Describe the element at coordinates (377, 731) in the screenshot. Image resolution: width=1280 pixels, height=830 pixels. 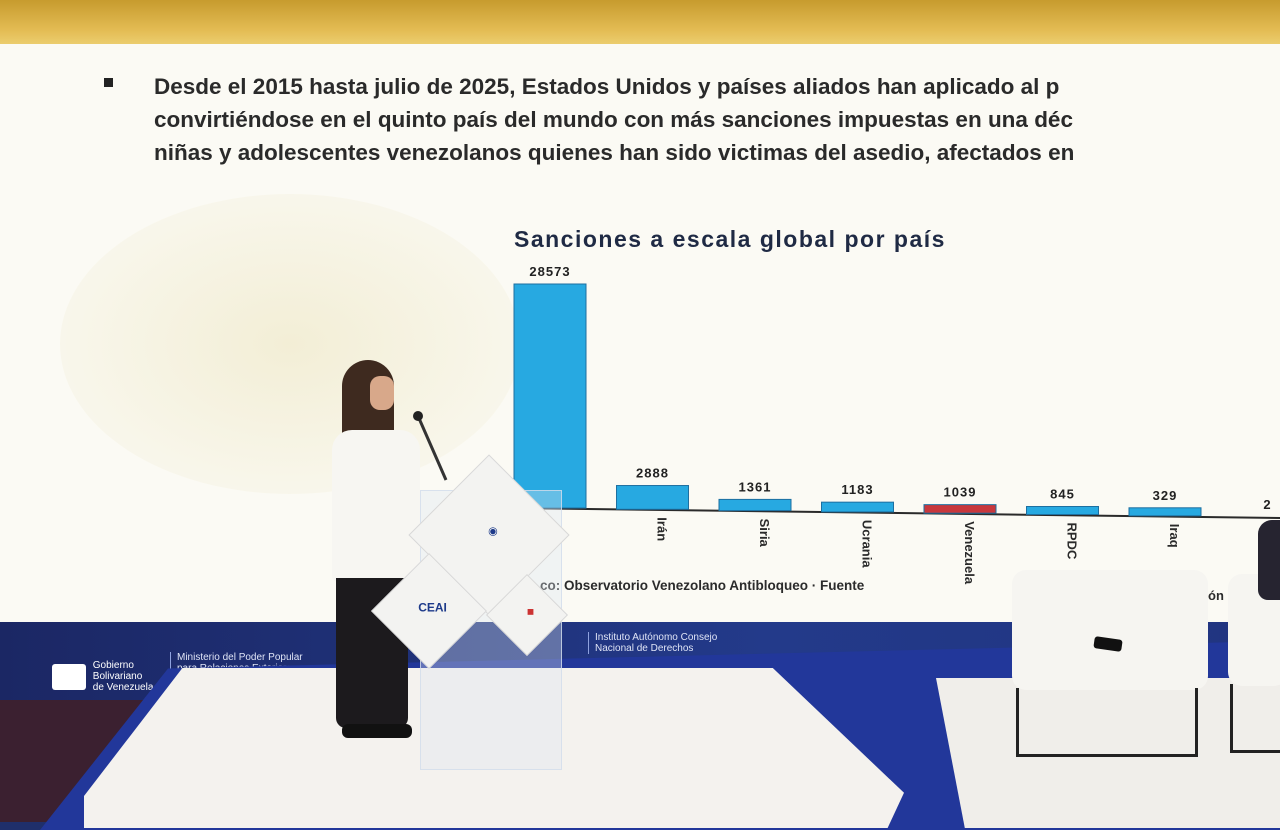
I see `speaker-shoes` at that location.